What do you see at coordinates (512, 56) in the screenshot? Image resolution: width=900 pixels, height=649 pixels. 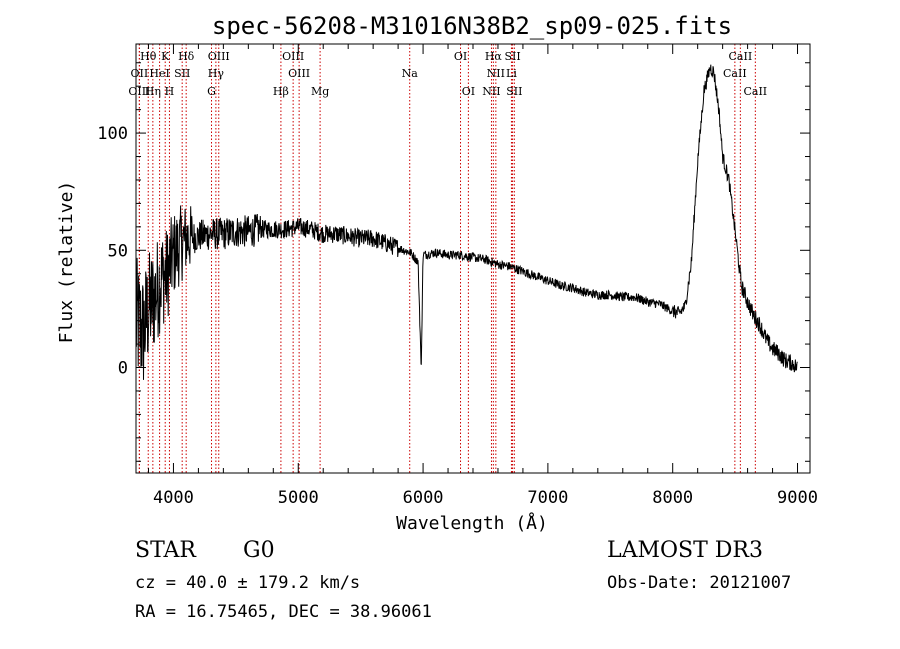 I see `line-label-7: SII` at bounding box center [512, 56].